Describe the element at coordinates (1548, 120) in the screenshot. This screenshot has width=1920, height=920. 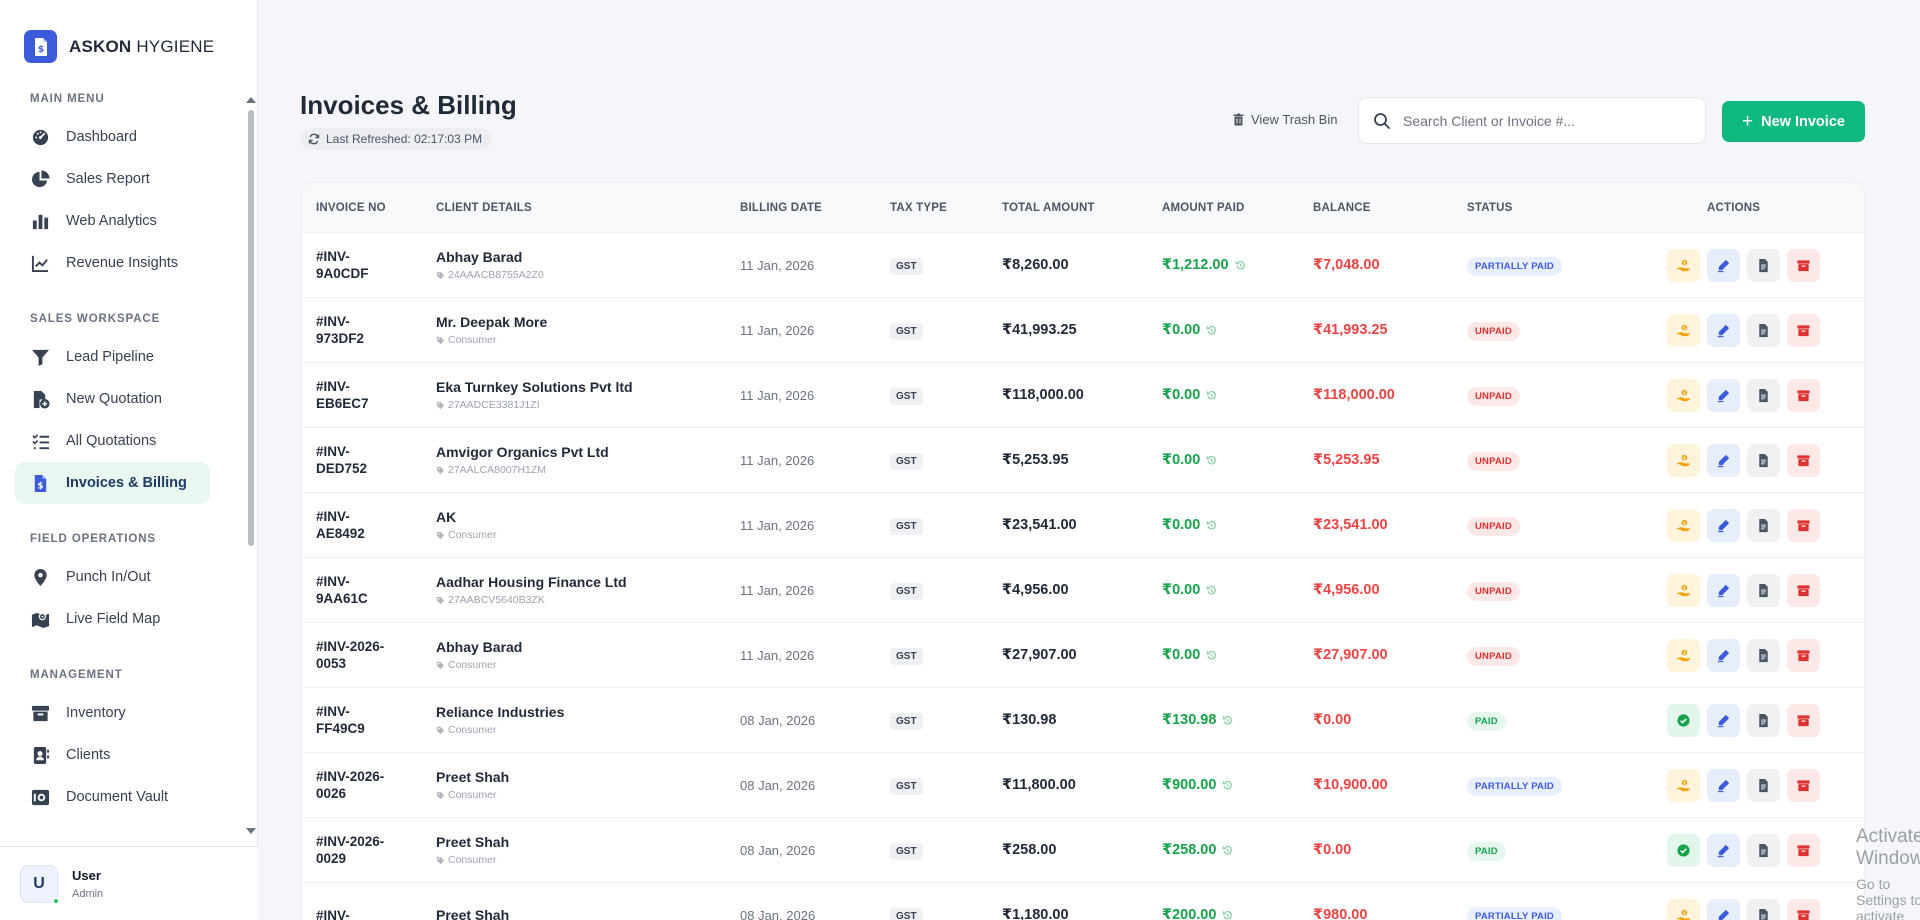
I see `search-input` at that location.